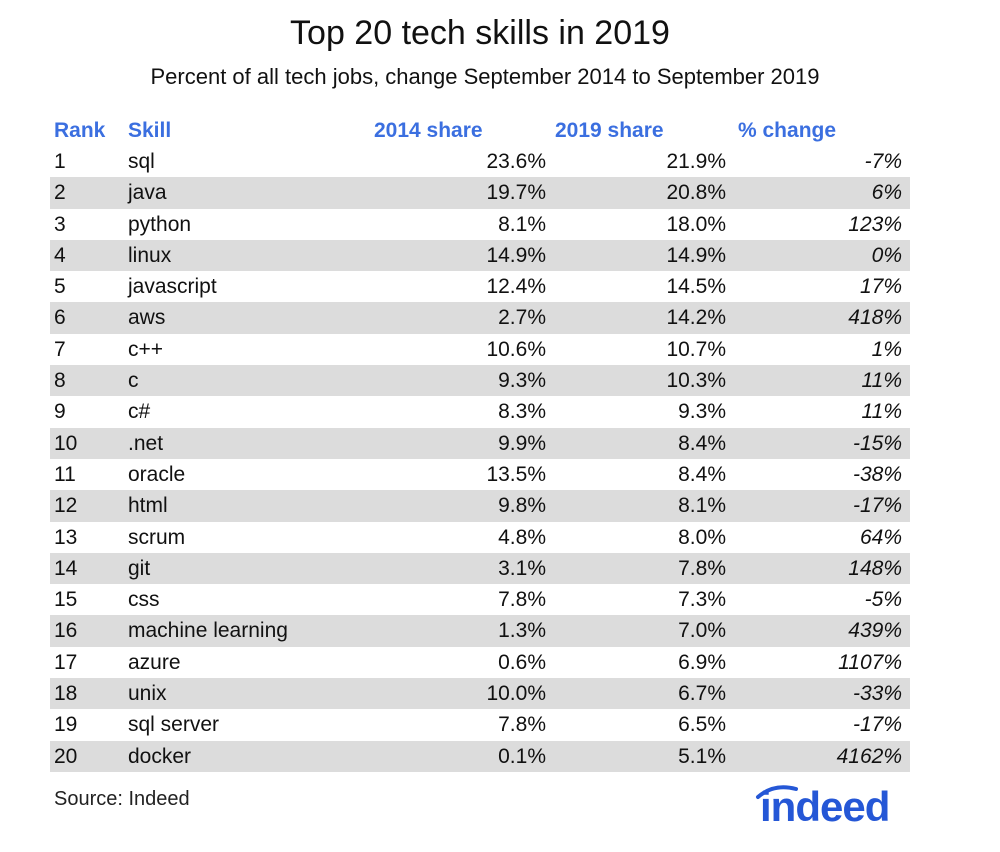 The image size is (1000, 852). What do you see at coordinates (696, 161) in the screenshot?
I see `share-2019-cell: 21.9%` at bounding box center [696, 161].